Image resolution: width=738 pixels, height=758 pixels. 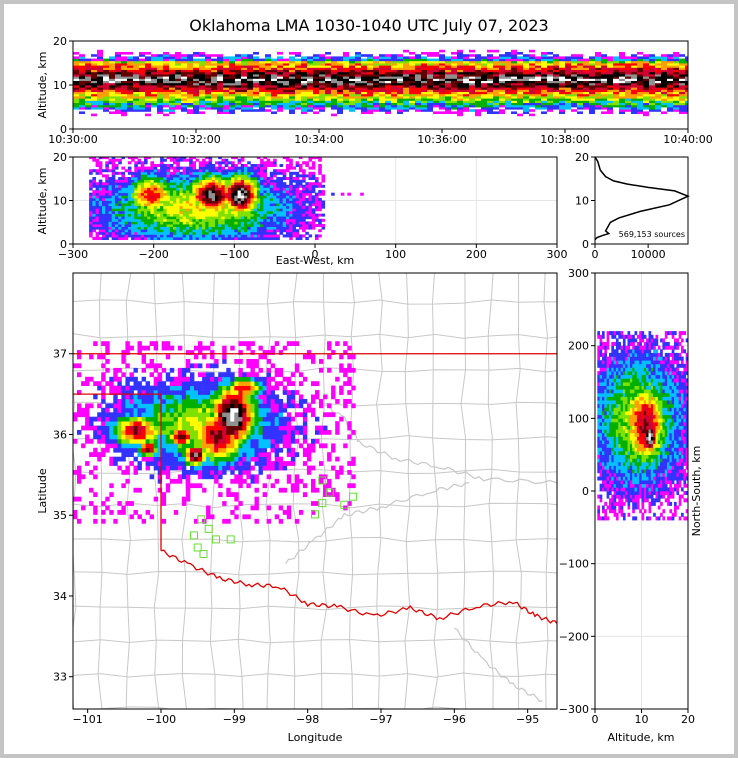 I want to click on altitude-time-ylabel: Altitude, km, so click(x=42, y=84).